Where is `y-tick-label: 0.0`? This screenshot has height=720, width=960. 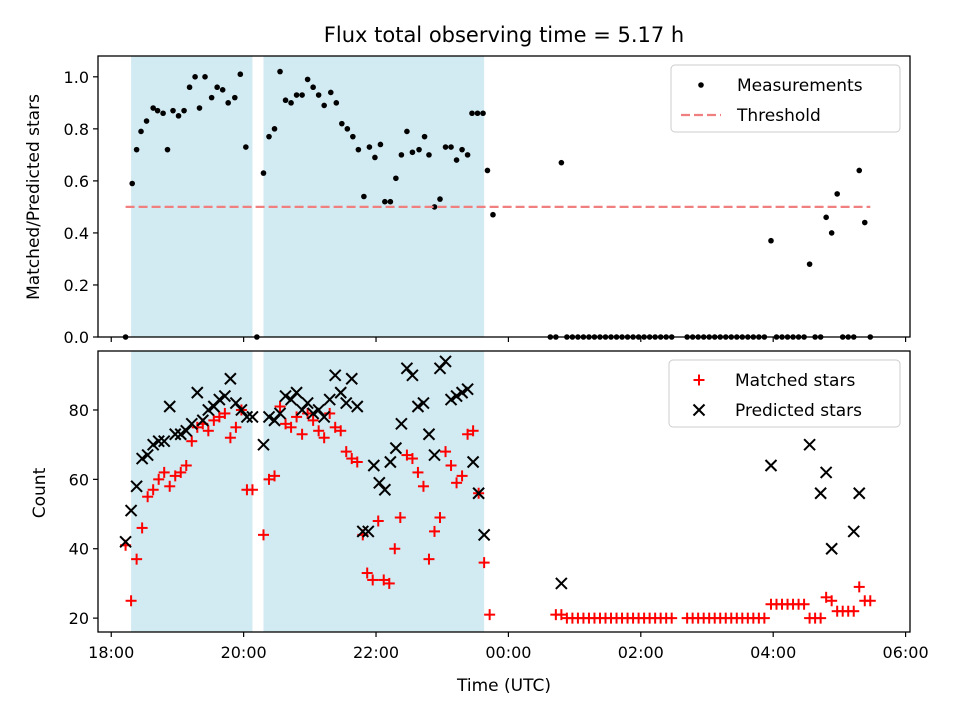
y-tick-label: 0.0 is located at coordinates (76, 337).